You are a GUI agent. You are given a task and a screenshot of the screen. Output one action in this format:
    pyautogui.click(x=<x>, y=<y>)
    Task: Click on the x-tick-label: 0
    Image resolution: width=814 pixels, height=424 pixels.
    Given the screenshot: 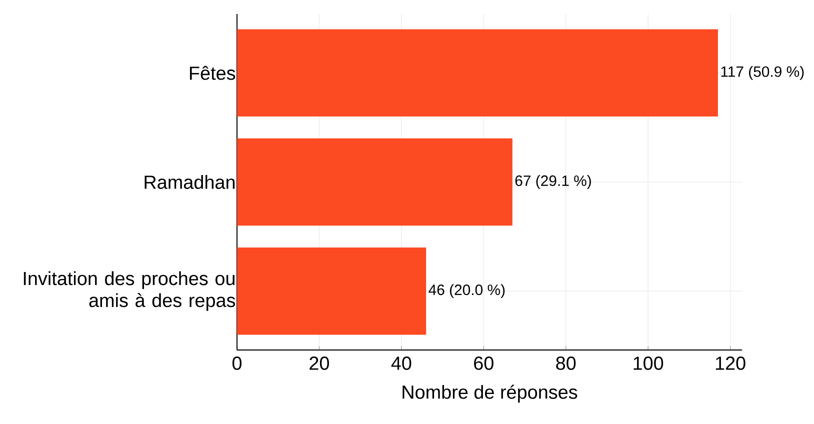 What is the action you would take?
    pyautogui.click(x=237, y=363)
    